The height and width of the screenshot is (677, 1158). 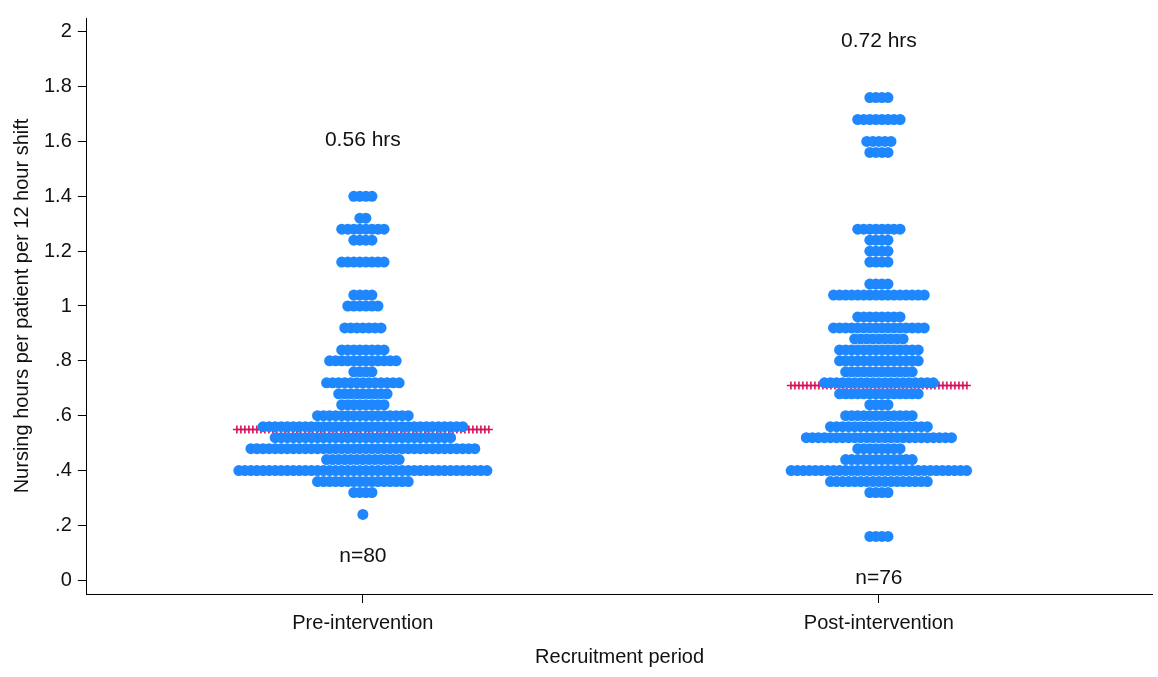 What do you see at coordinates (57, 139) in the screenshot?
I see `y-tick-label: 1.6` at bounding box center [57, 139].